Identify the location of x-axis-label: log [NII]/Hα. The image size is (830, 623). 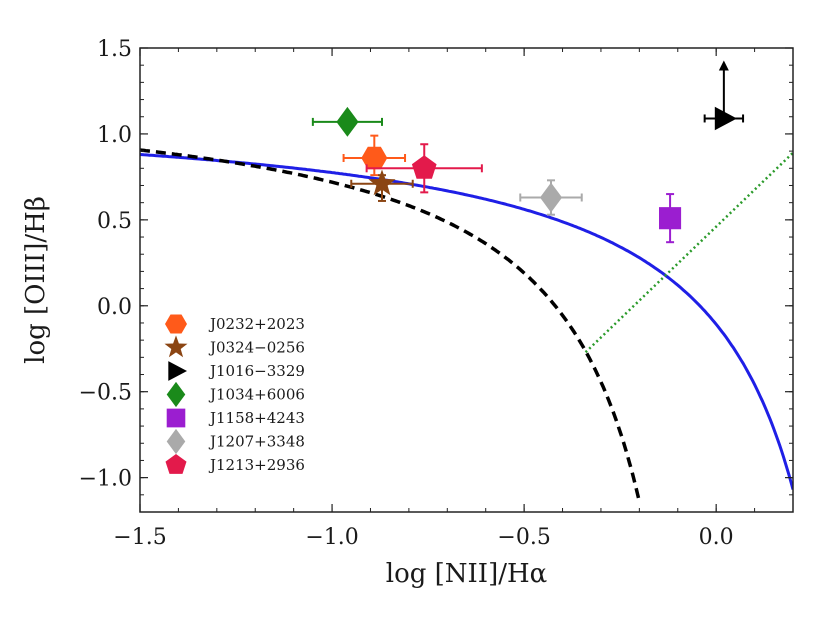
(466, 574).